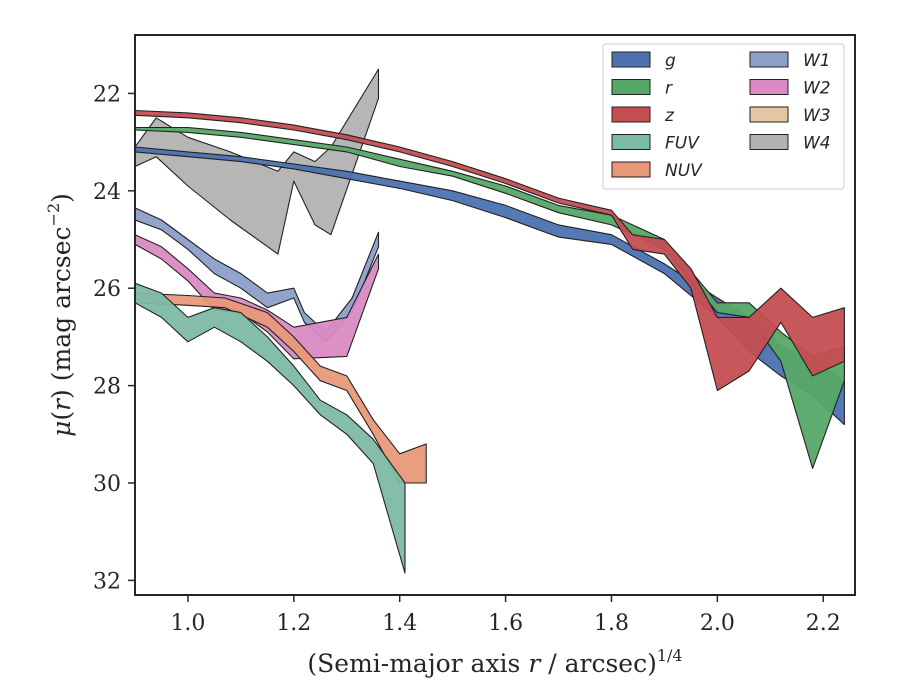 The image size is (900, 700). I want to click on legend-swatch-w3, so click(769, 114).